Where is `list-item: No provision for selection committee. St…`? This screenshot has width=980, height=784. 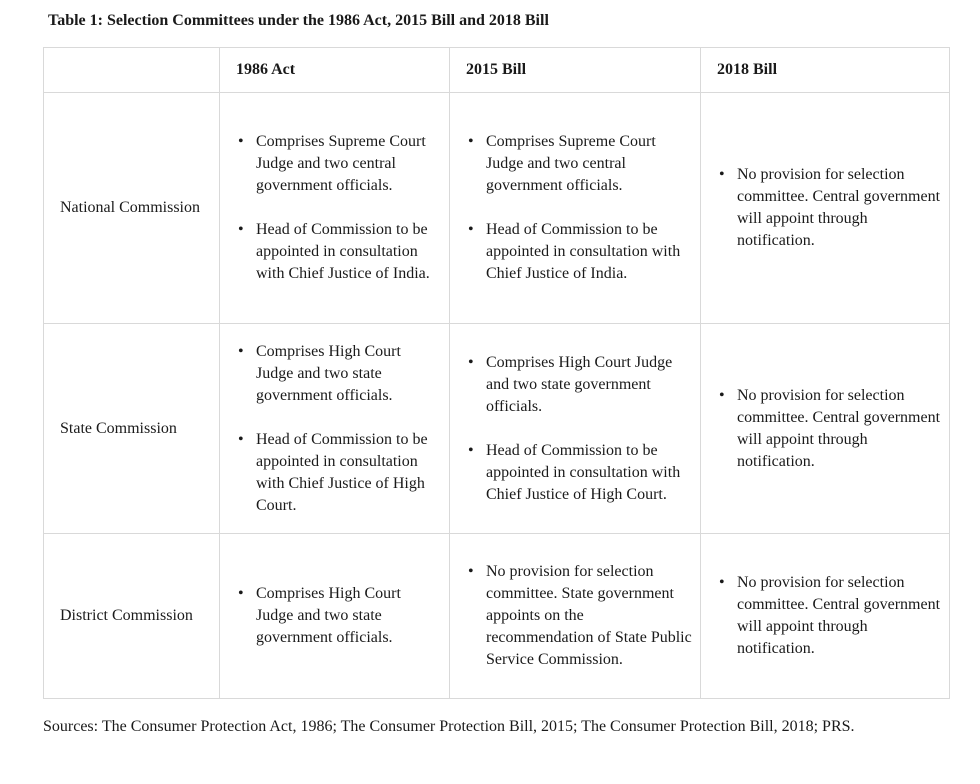 list-item: No provision for selection committee. St… is located at coordinates (578, 616).